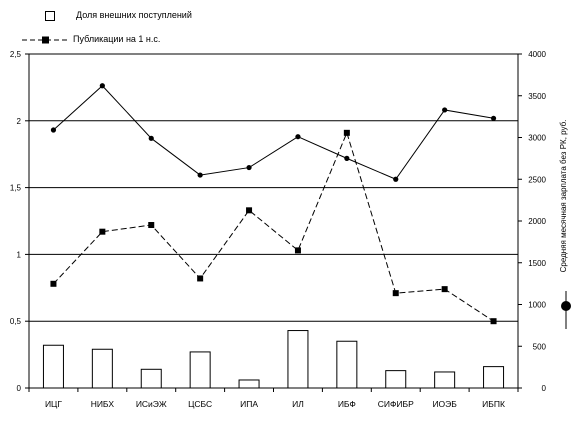 This screenshot has width=585, height=424. What do you see at coordinates (444, 404) in the screenshot?
I see `x-axis-category-label: ИОЭБ` at bounding box center [444, 404].